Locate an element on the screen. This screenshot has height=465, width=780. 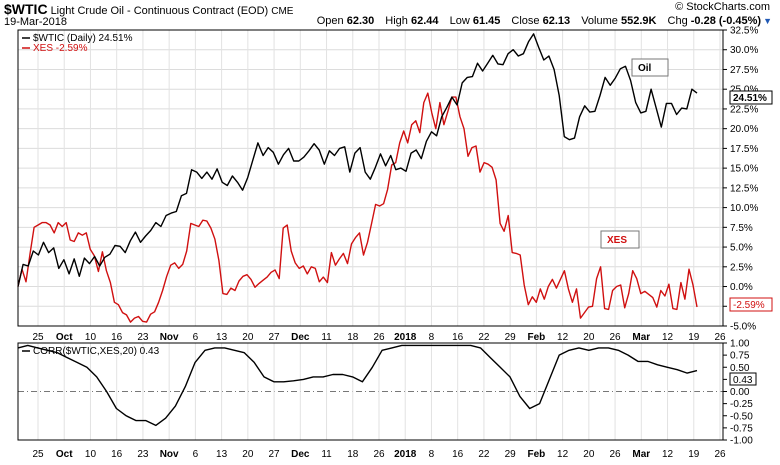
x-tick-label: 27 is located at coordinates (275, 337).